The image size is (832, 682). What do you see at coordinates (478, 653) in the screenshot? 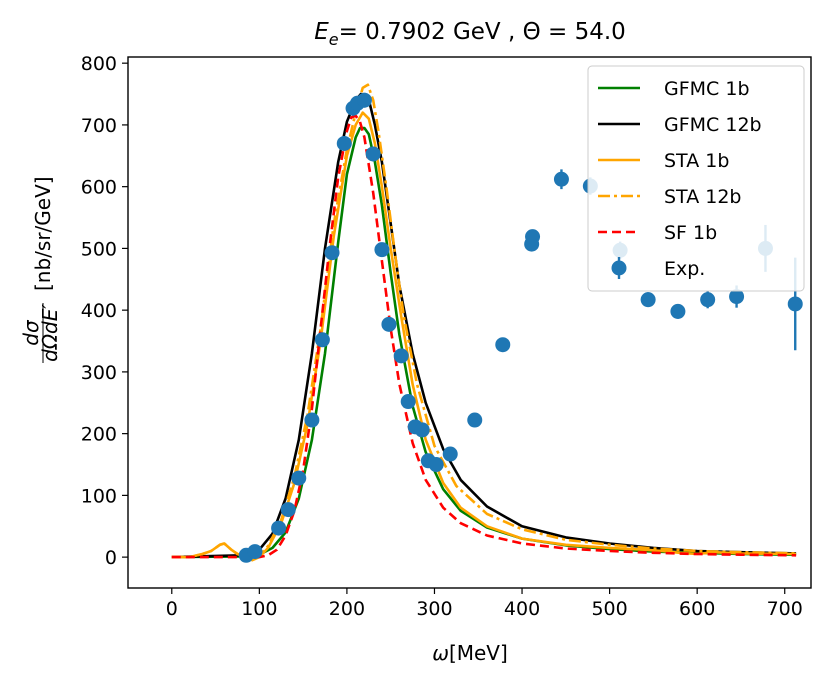
I see `x-axis-unit: [MeV]` at bounding box center [478, 653].